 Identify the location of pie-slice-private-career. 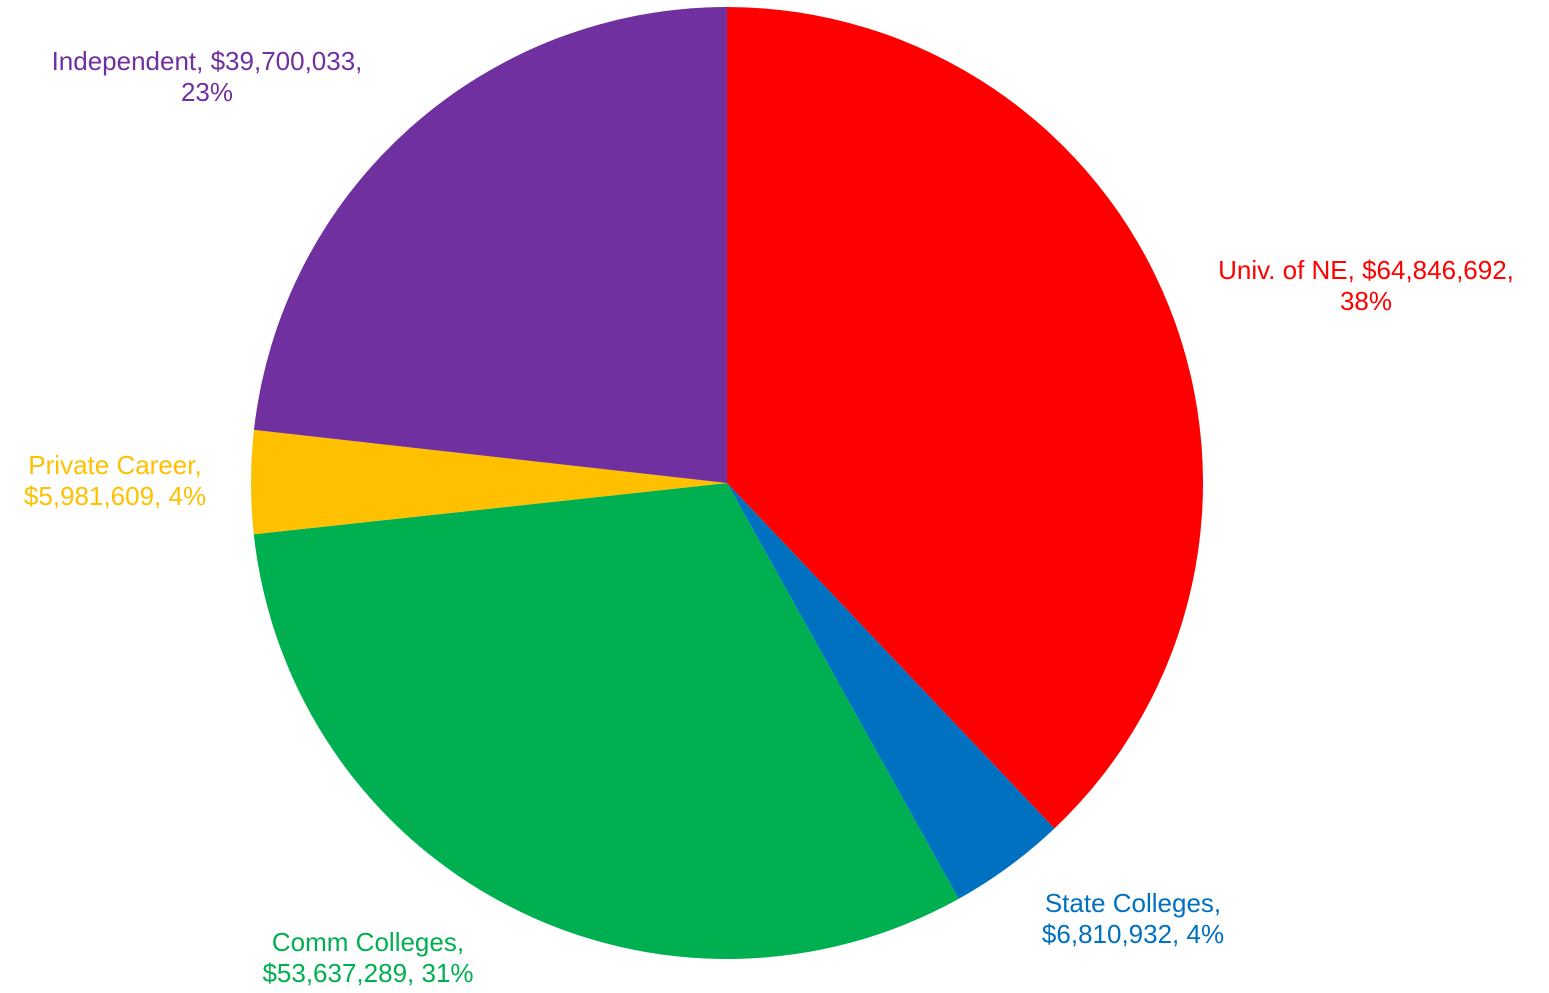
(489, 482).